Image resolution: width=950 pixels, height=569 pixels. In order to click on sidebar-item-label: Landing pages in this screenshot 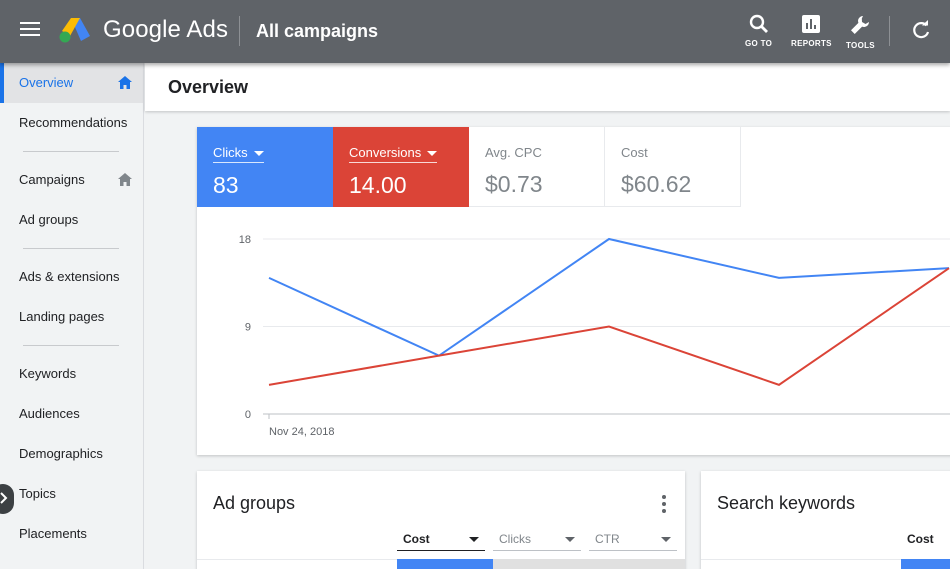, I will do `click(62, 316)`.